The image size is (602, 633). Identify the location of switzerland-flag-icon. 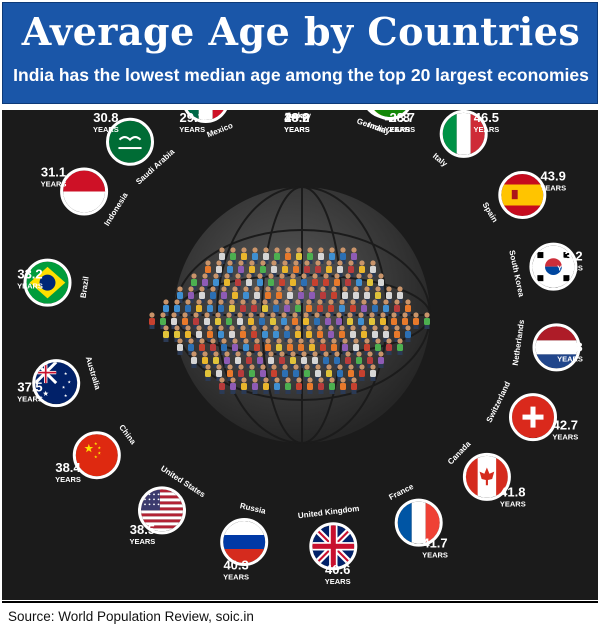
(533, 417).